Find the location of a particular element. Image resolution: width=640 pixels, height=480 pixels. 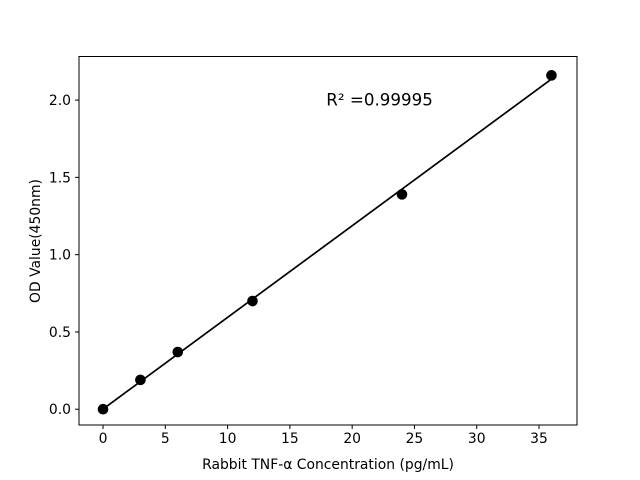

y-tick-label: 0.5 is located at coordinates (60, 333).